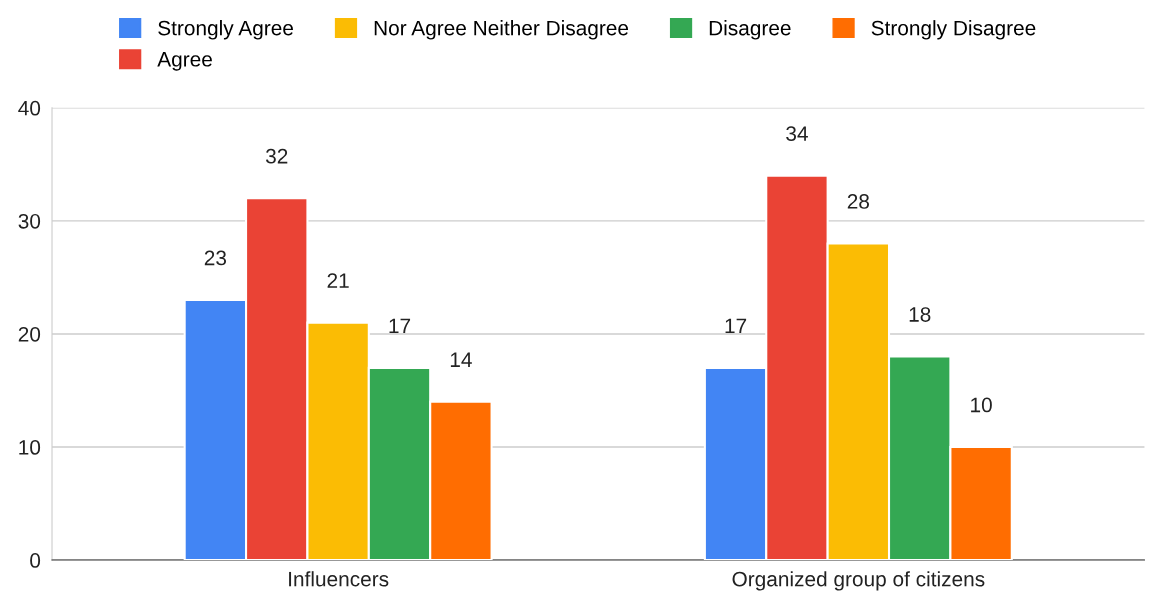 This screenshot has height=599, width=1156. Describe the element at coordinates (858, 581) in the screenshot. I see `x-tick-label: Organized group of citizens` at that location.